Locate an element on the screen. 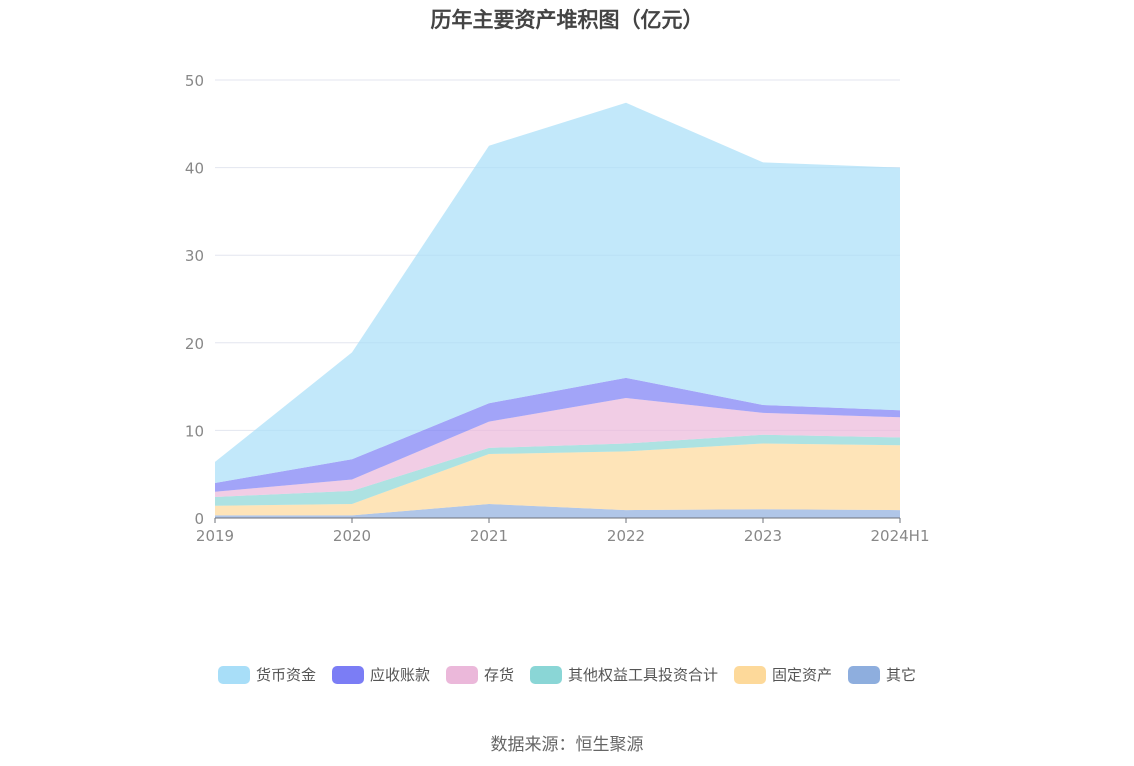 The width and height of the screenshot is (1134, 766). x-tick-label: 2021 is located at coordinates (489, 536).